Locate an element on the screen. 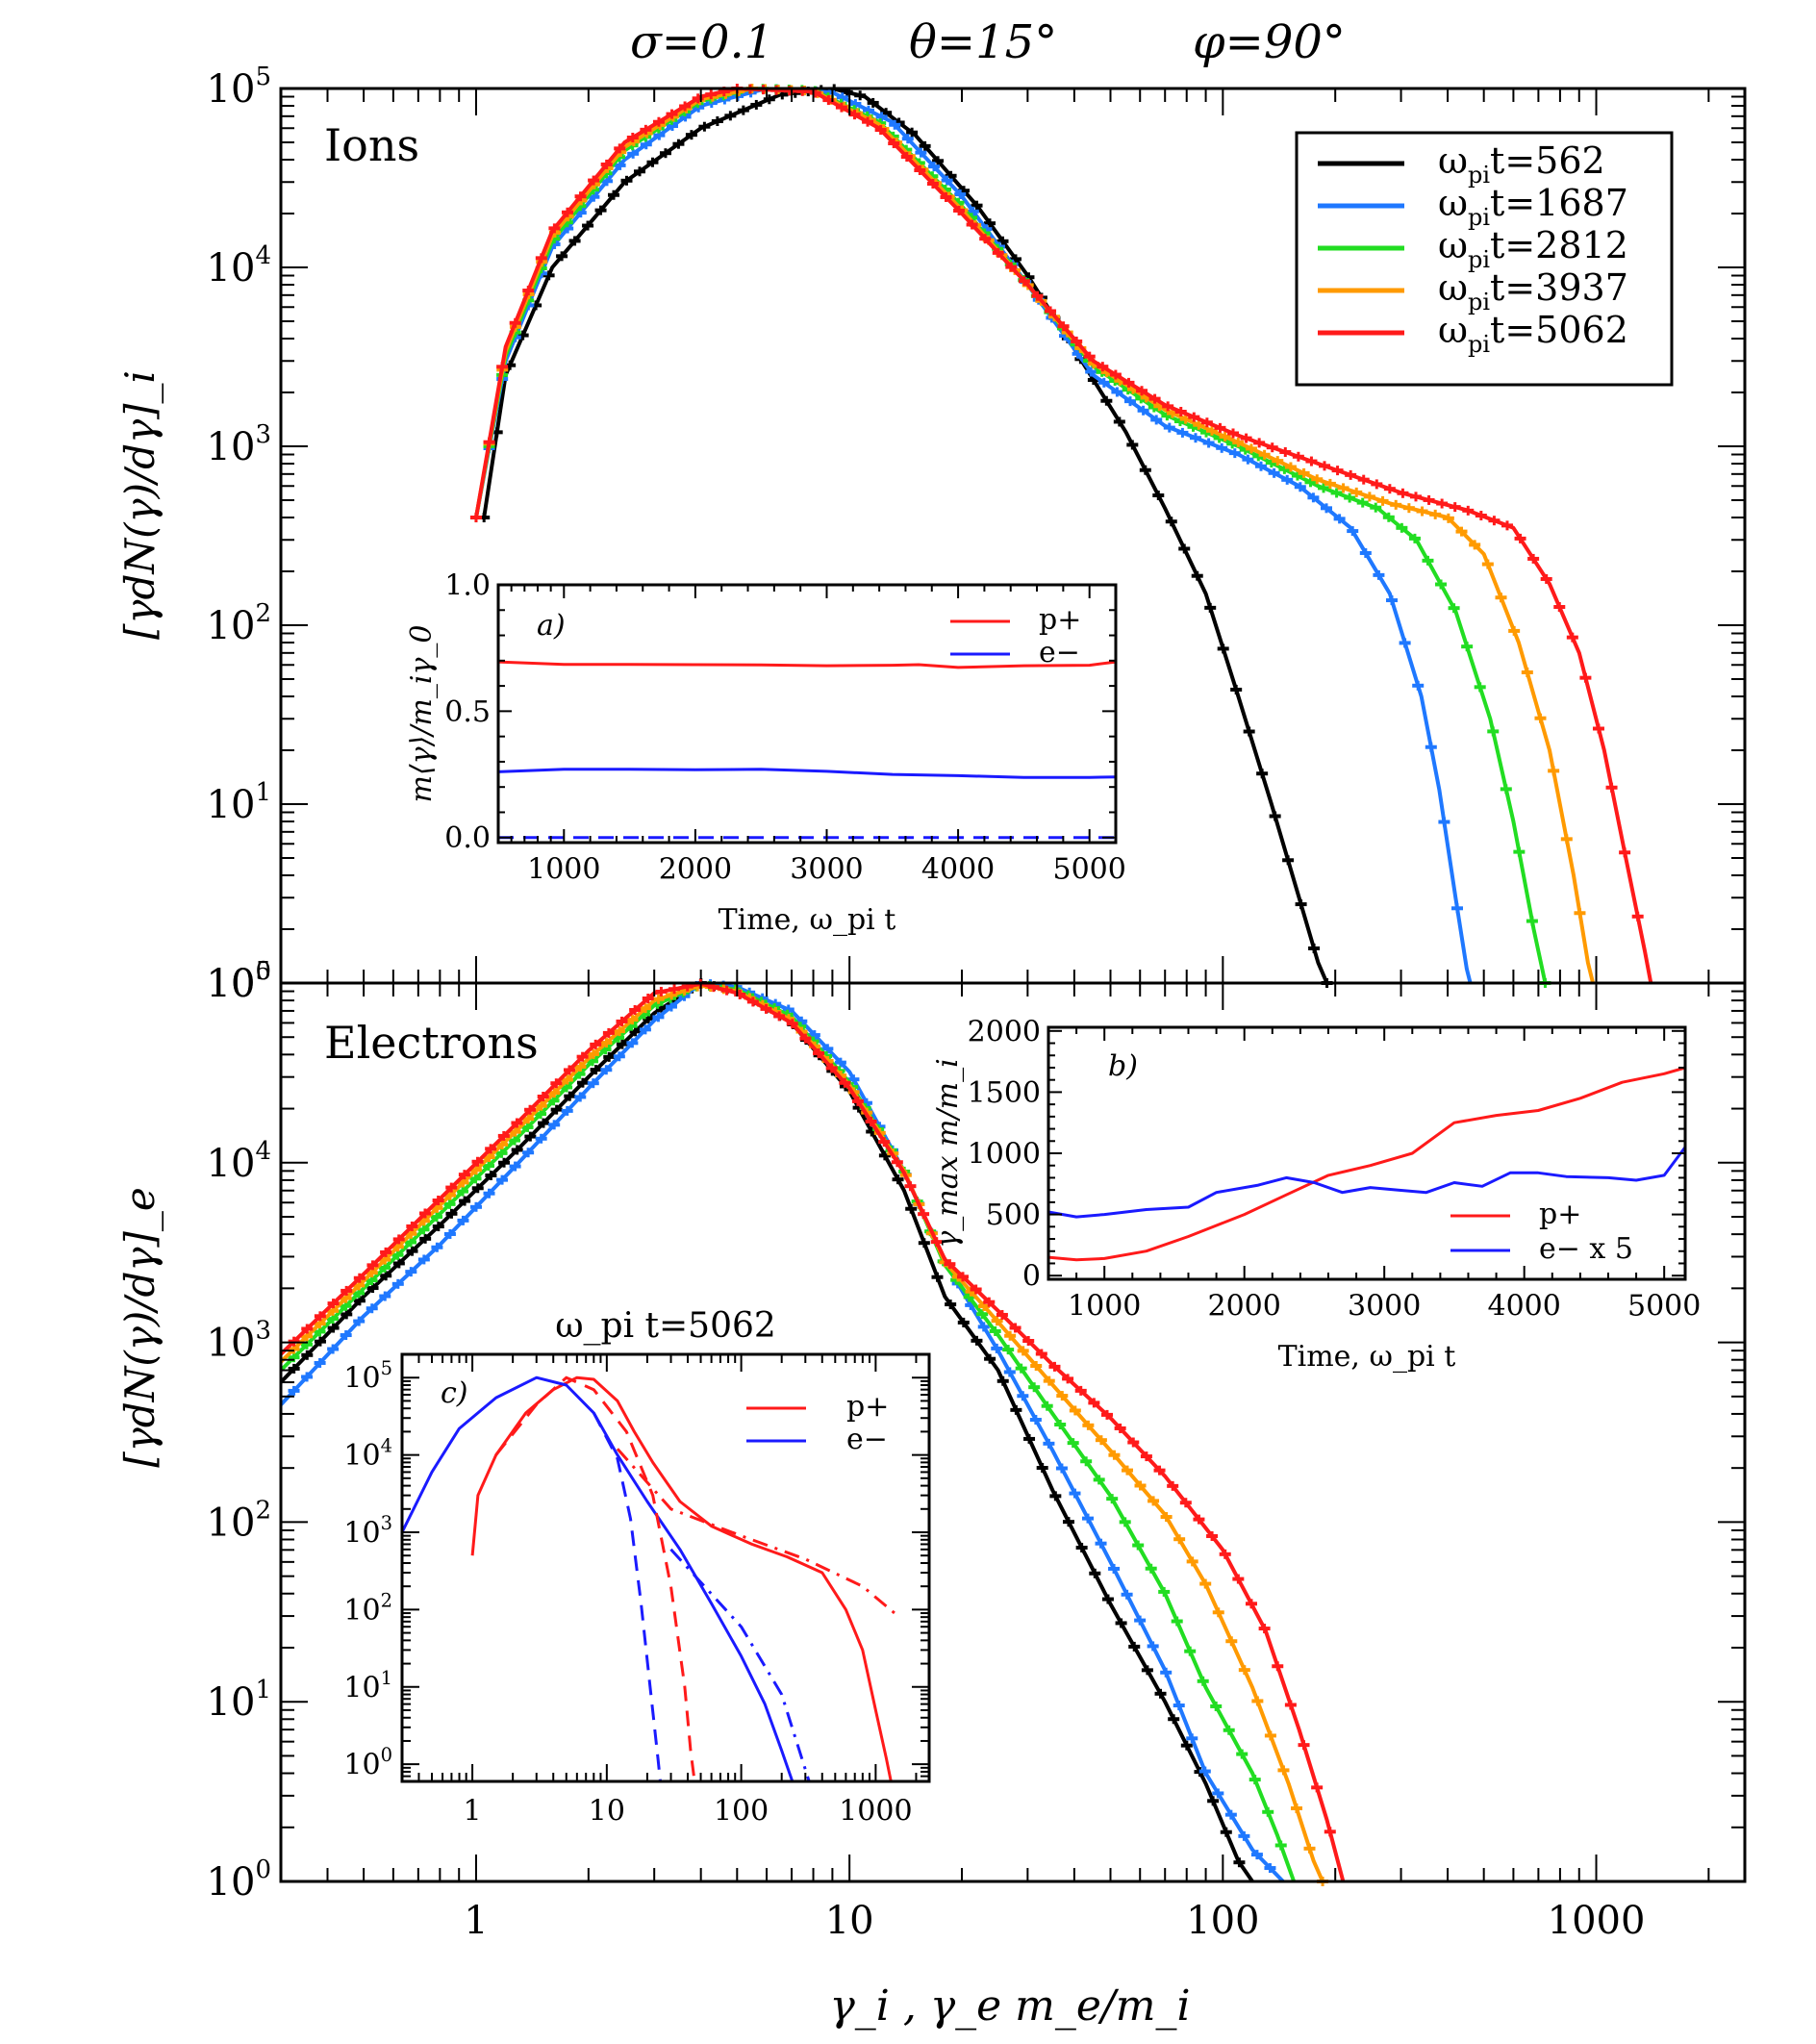 The image size is (1816, 2044). inset-a-xtick-label: 3000 is located at coordinates (826, 870).